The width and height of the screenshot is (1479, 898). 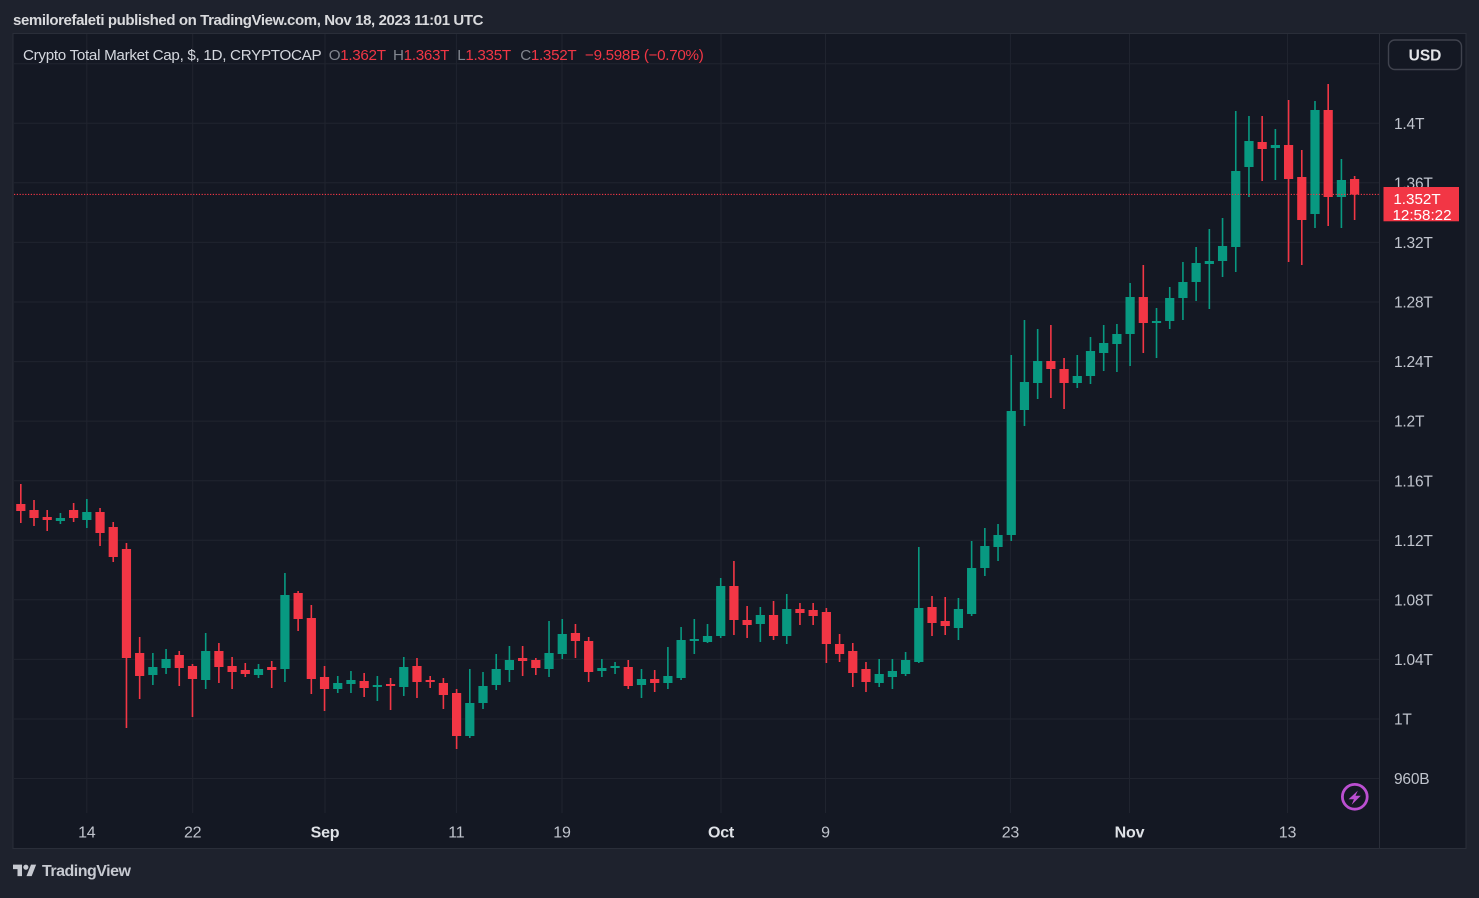 What do you see at coordinates (456, 833) in the screenshot?
I see `svg-text: 11` at bounding box center [456, 833].